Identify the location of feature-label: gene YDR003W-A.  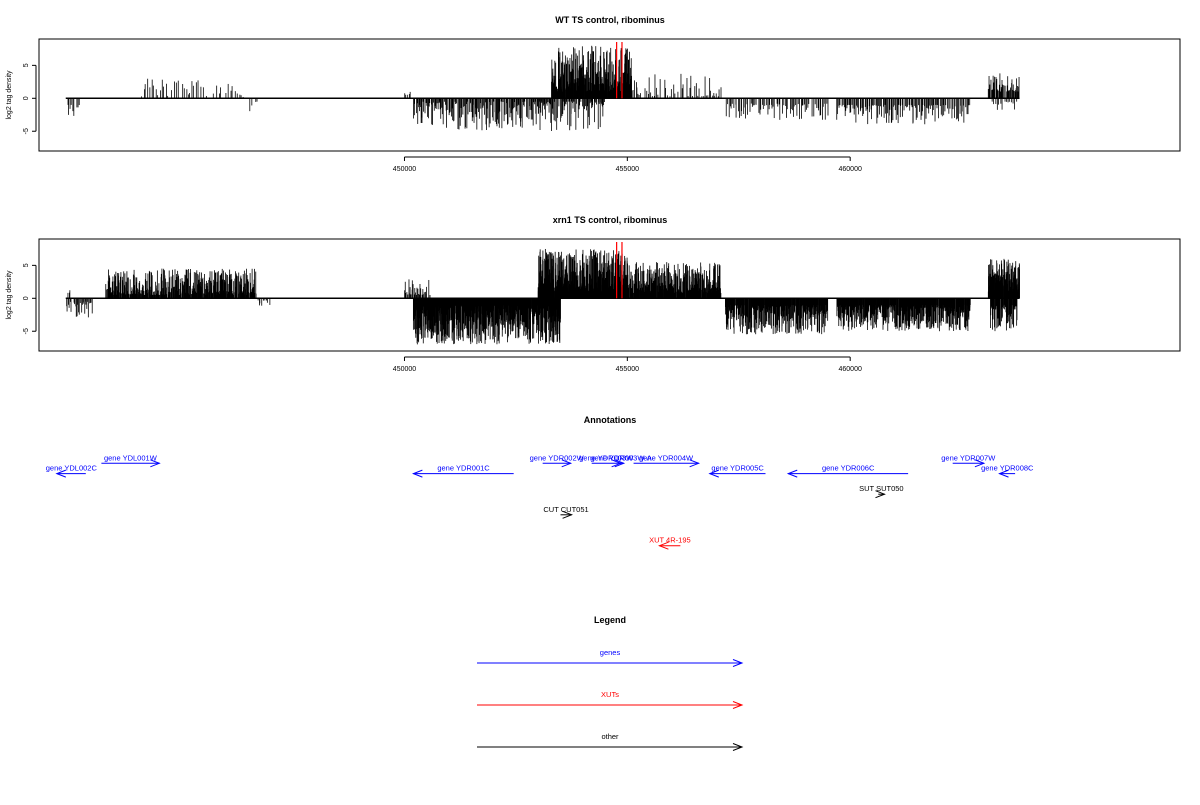
(620, 457).